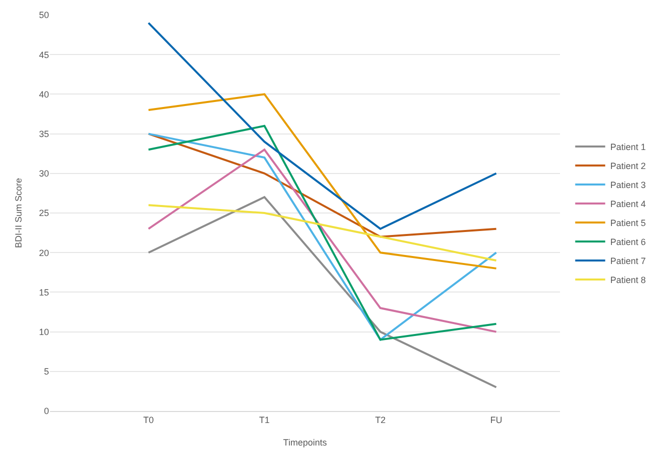 This screenshot has width=661, height=456. What do you see at coordinates (628, 166) in the screenshot?
I see `legend-label: Patient 2` at bounding box center [628, 166].